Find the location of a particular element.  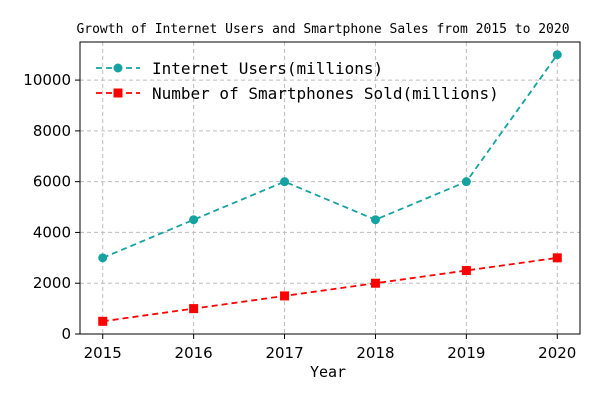

x-tick-label: 2018 is located at coordinates (375, 353).